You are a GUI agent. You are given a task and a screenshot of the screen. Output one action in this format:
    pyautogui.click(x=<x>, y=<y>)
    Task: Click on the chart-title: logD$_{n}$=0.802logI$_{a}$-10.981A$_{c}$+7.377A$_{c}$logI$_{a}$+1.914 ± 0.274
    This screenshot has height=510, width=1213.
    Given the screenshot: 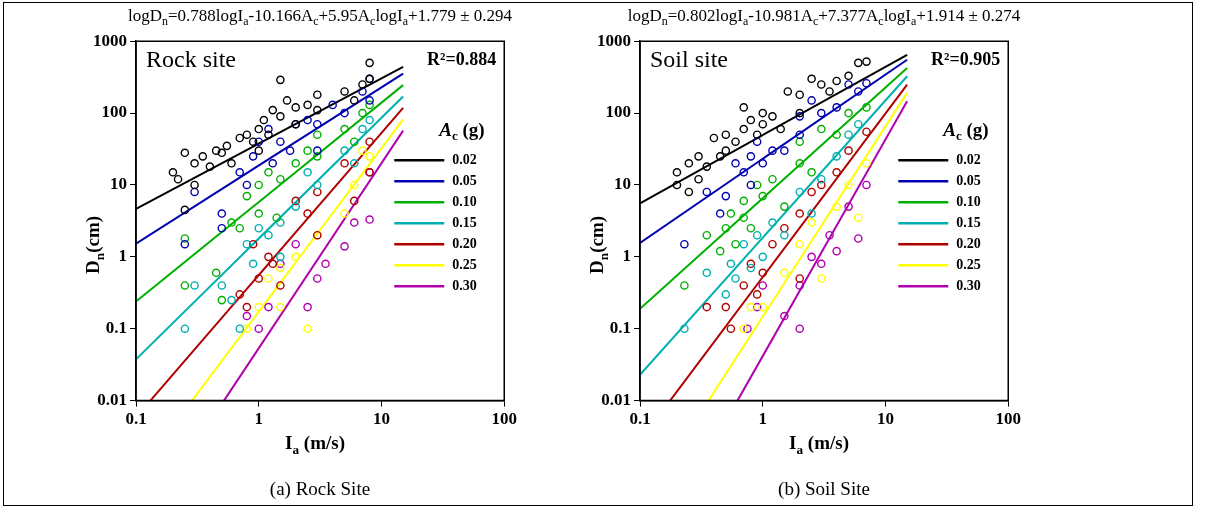 What is the action you would take?
    pyautogui.click(x=824, y=17)
    